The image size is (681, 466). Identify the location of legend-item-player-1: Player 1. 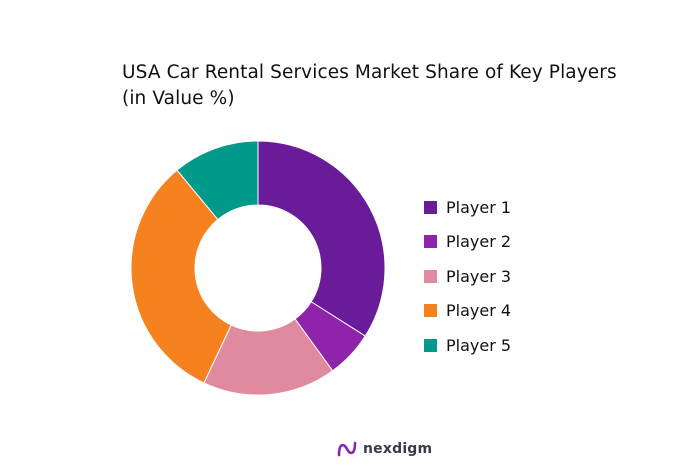
(467, 207).